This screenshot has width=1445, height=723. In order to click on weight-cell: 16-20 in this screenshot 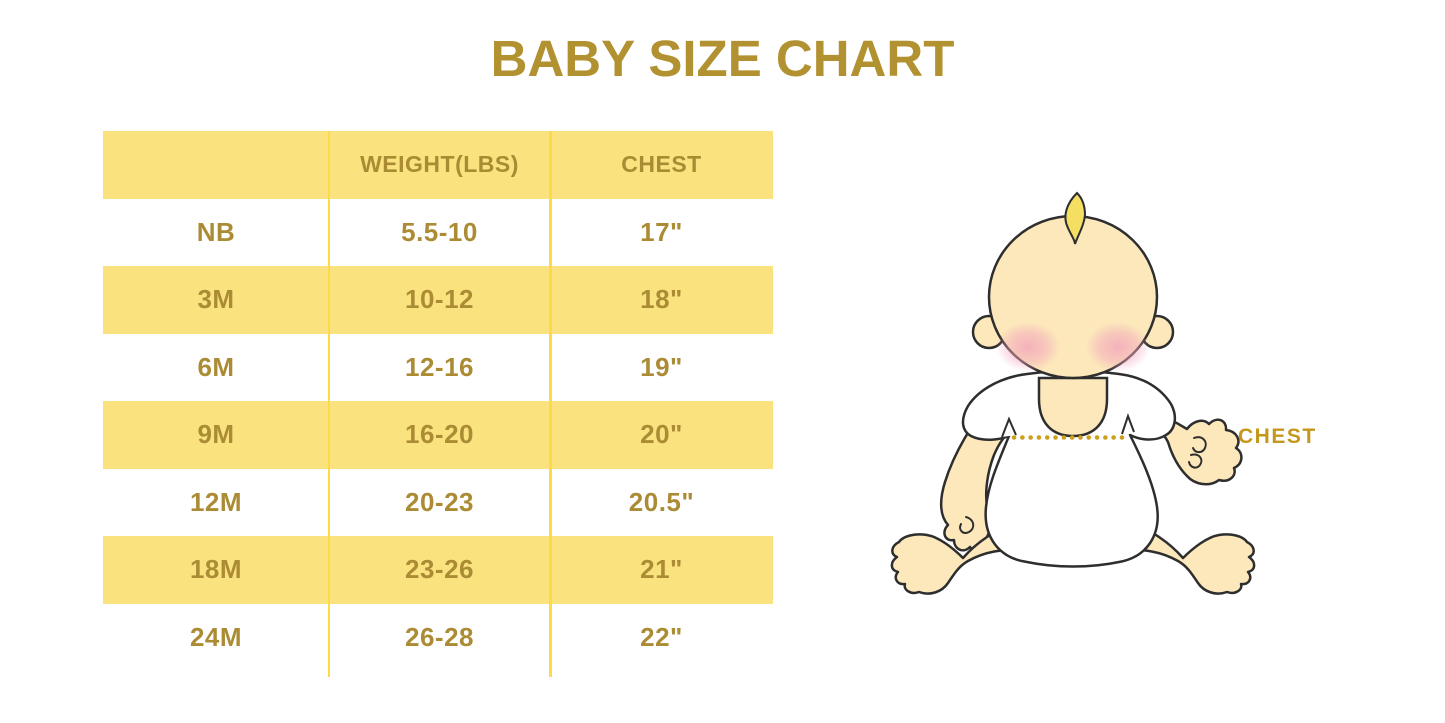, I will do `click(439, 434)`.